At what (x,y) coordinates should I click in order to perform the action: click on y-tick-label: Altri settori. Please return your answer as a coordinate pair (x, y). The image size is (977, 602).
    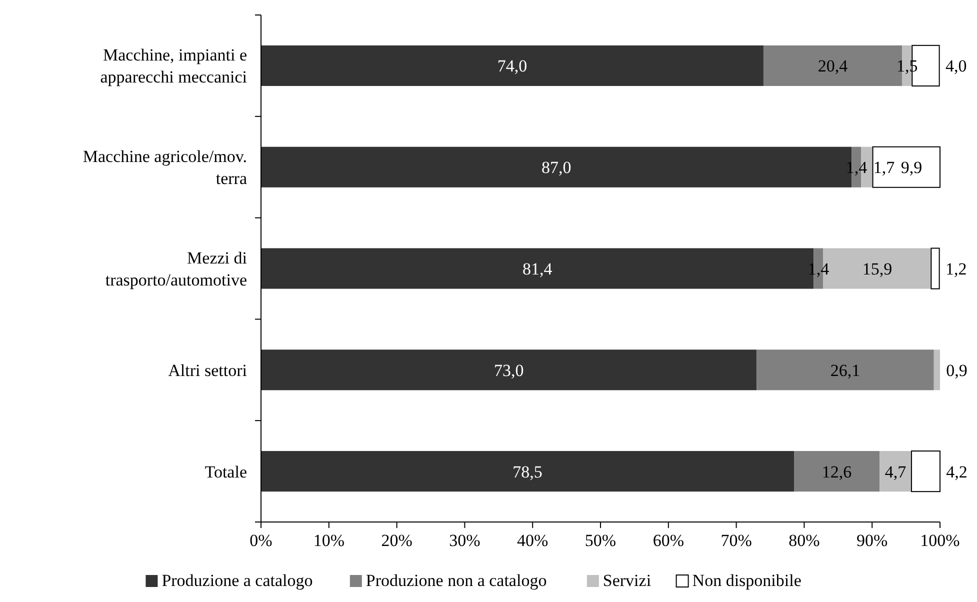
    Looking at the image, I should click on (208, 370).